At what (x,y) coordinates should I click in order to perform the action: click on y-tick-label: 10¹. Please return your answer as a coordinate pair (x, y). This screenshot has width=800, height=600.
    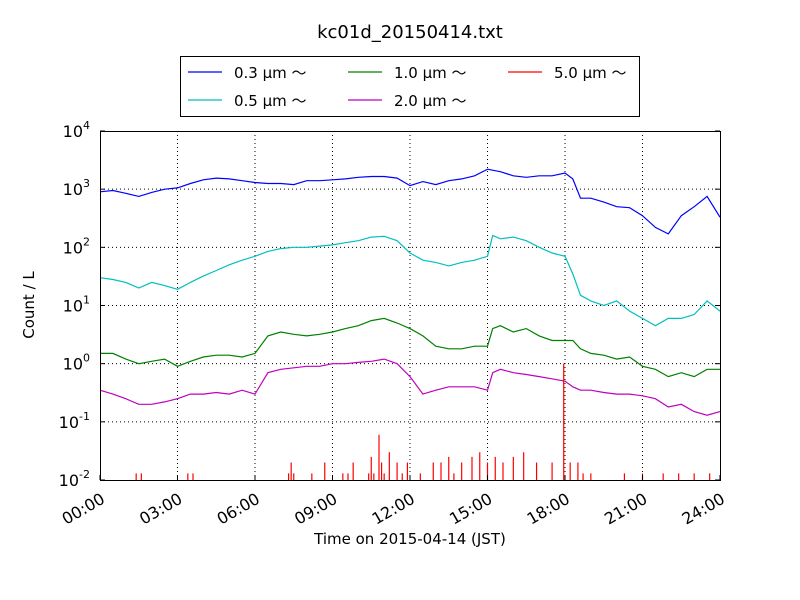
    Looking at the image, I should click on (76, 305).